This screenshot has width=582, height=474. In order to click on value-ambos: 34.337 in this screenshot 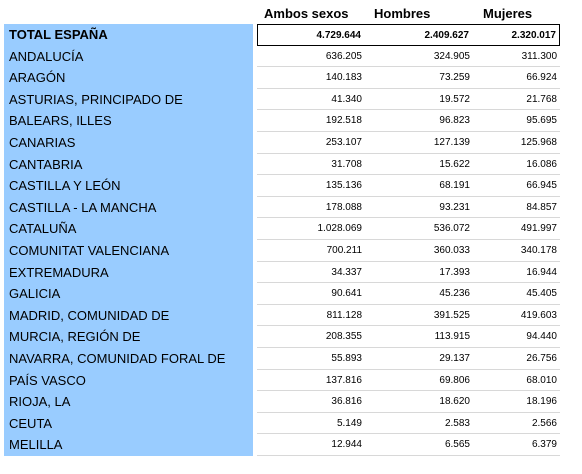, I will do `click(346, 272)`.